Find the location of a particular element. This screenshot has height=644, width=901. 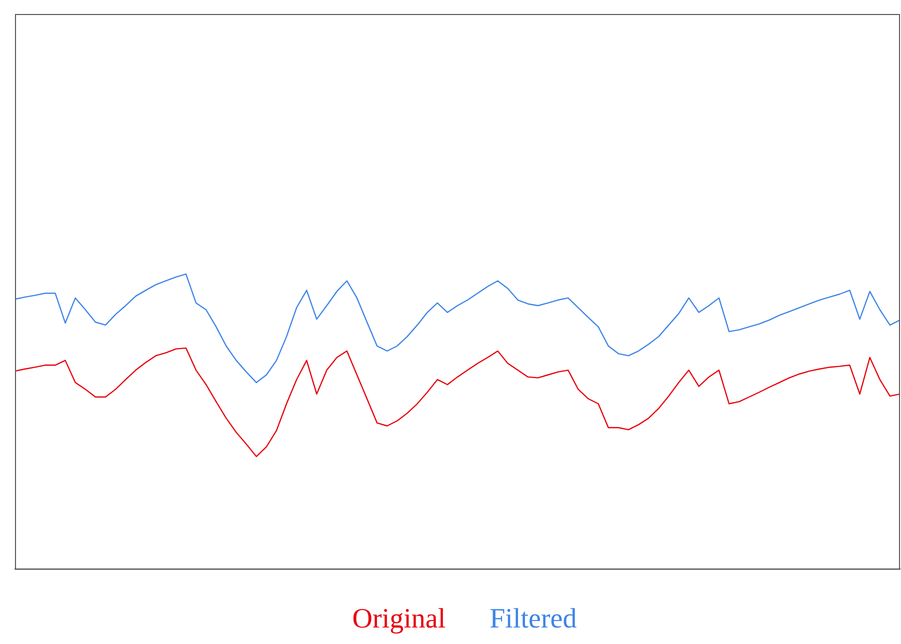

text: Filtered is located at coordinates (533, 618).